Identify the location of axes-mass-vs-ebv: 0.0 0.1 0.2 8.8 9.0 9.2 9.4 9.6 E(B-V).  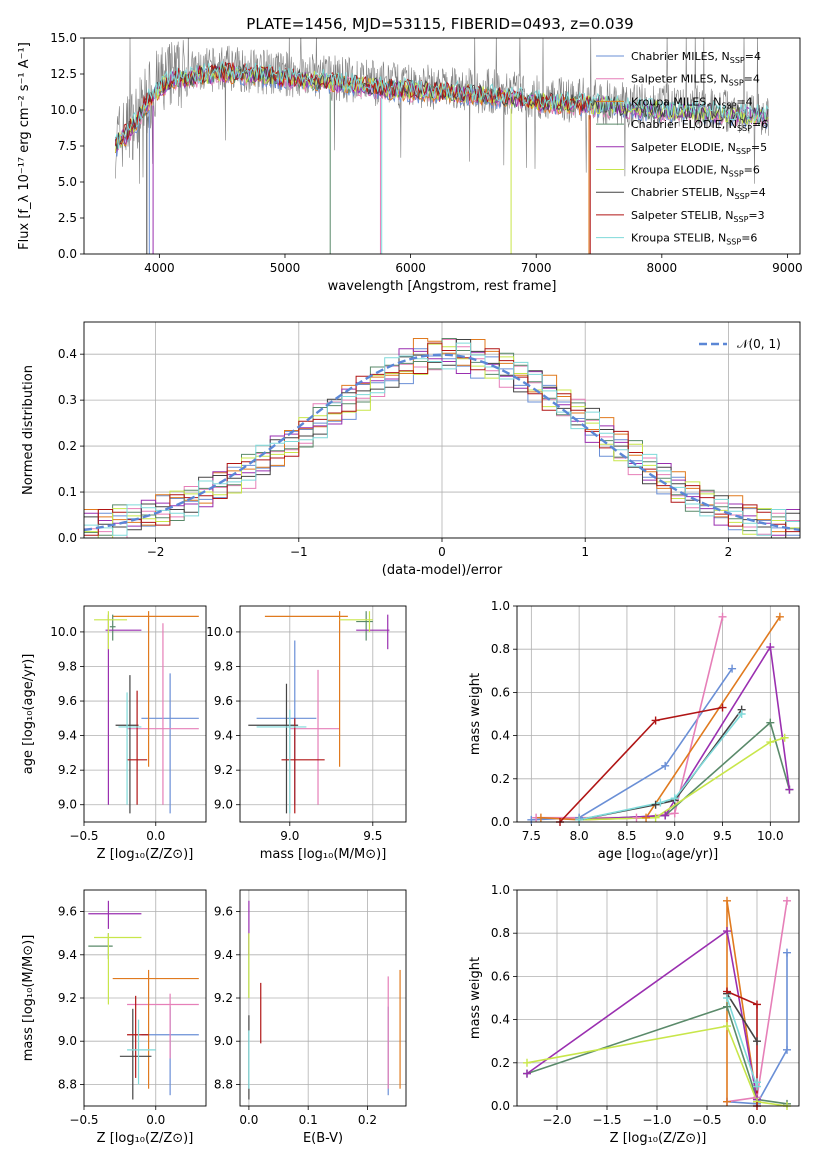
(310, 1017).